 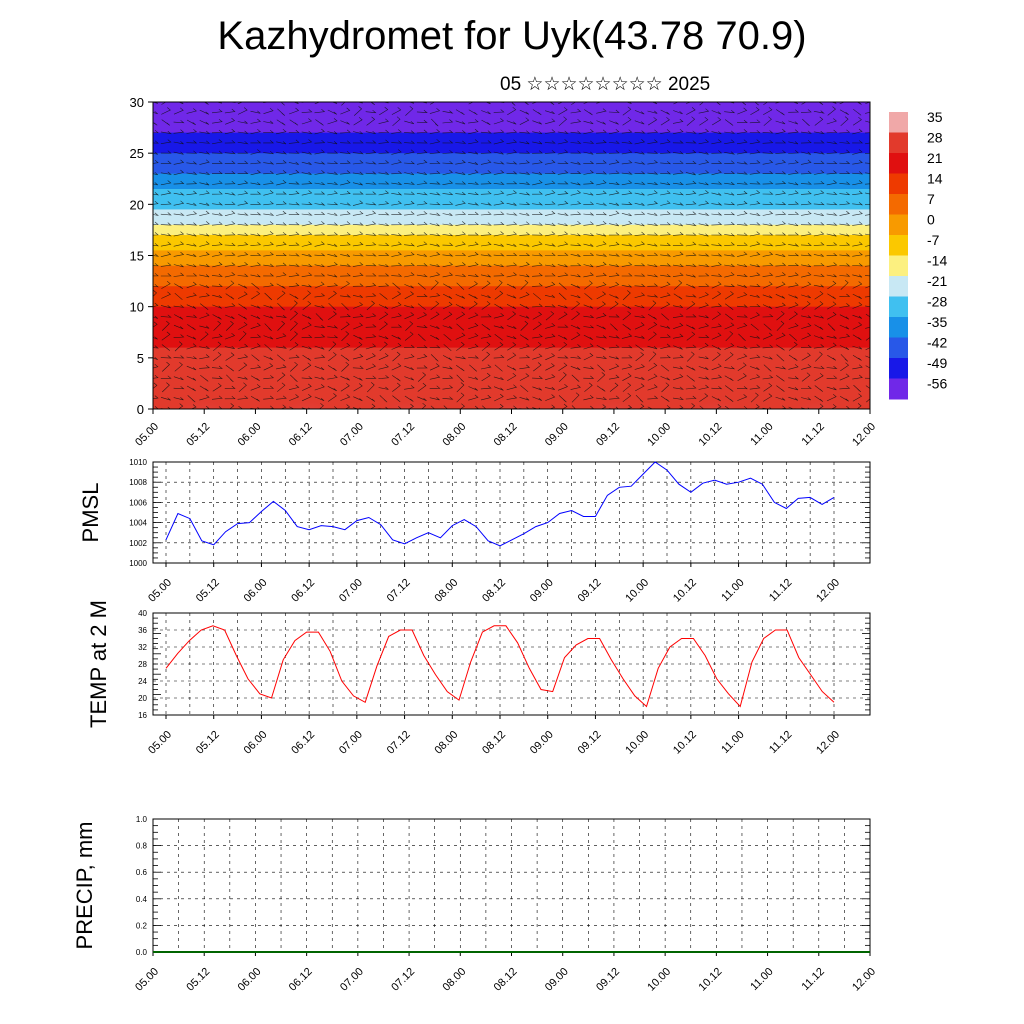 I want to click on colorbar-label: 7, so click(x=931, y=199).